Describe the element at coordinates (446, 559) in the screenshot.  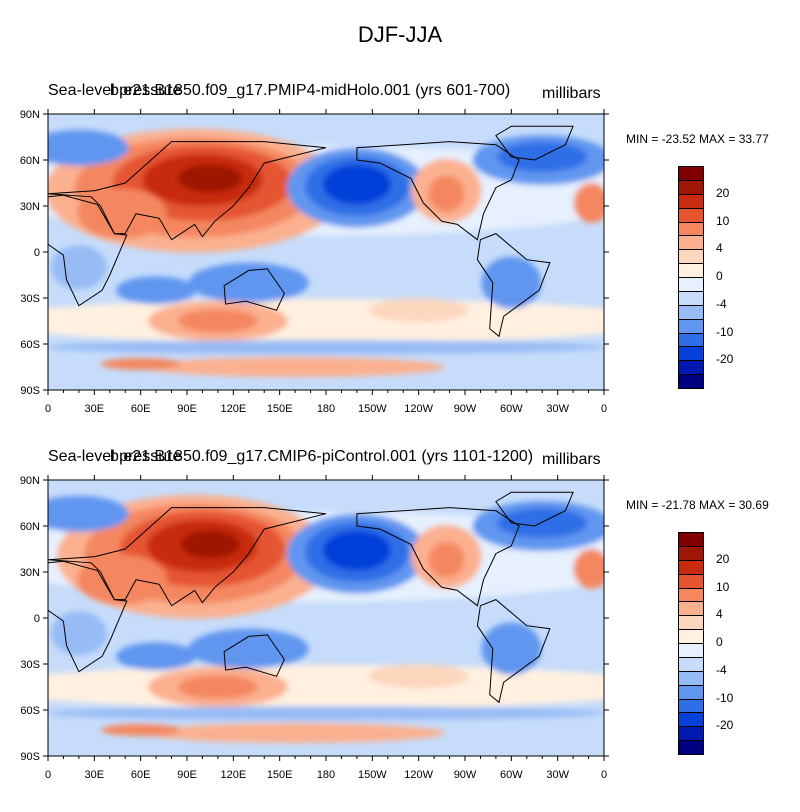
I see `namerica-high` at that location.